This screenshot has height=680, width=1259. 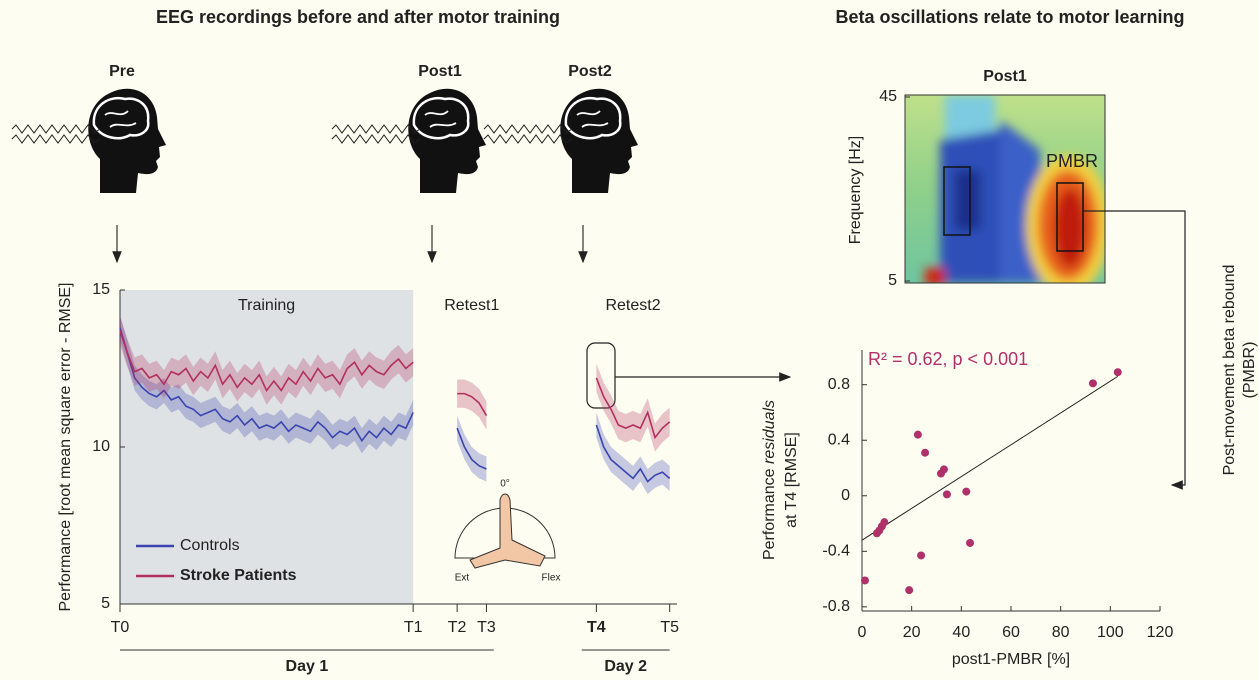 I want to click on stat-annotation: R² = 0.62, p < 0.001, so click(x=948, y=359).